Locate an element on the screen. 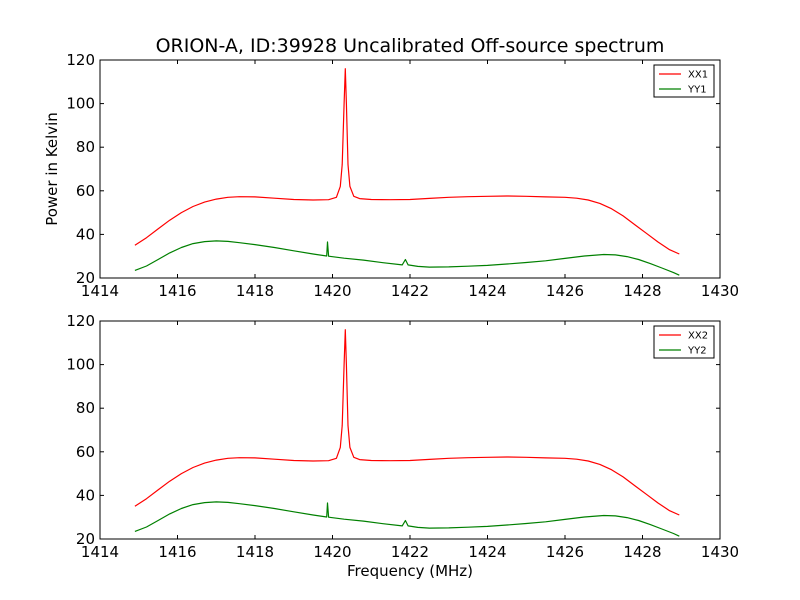 The height and width of the screenshot is (600, 800). legend-label: YY1 is located at coordinates (697, 90).